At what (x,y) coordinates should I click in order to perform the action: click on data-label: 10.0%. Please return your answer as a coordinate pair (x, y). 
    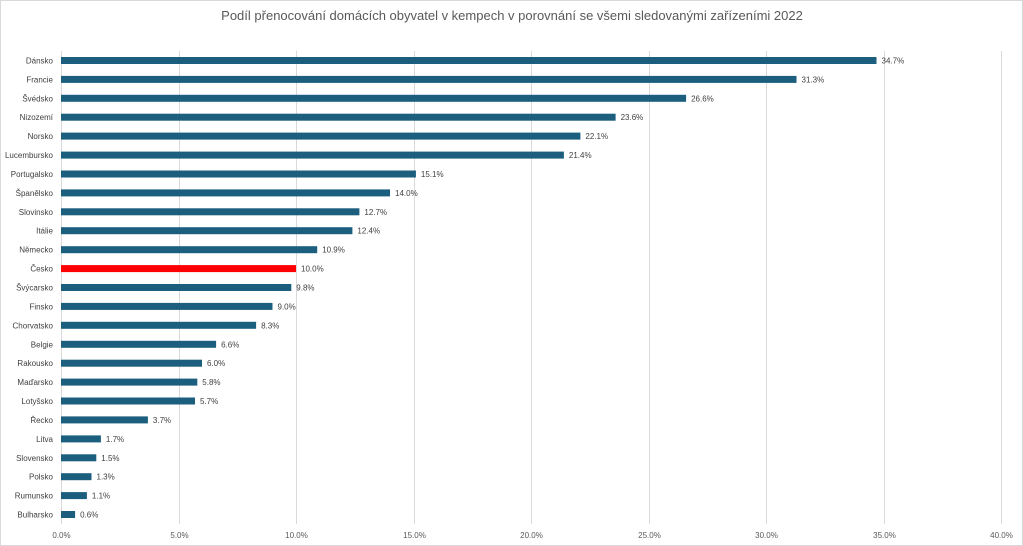
    Looking at the image, I should click on (312, 269).